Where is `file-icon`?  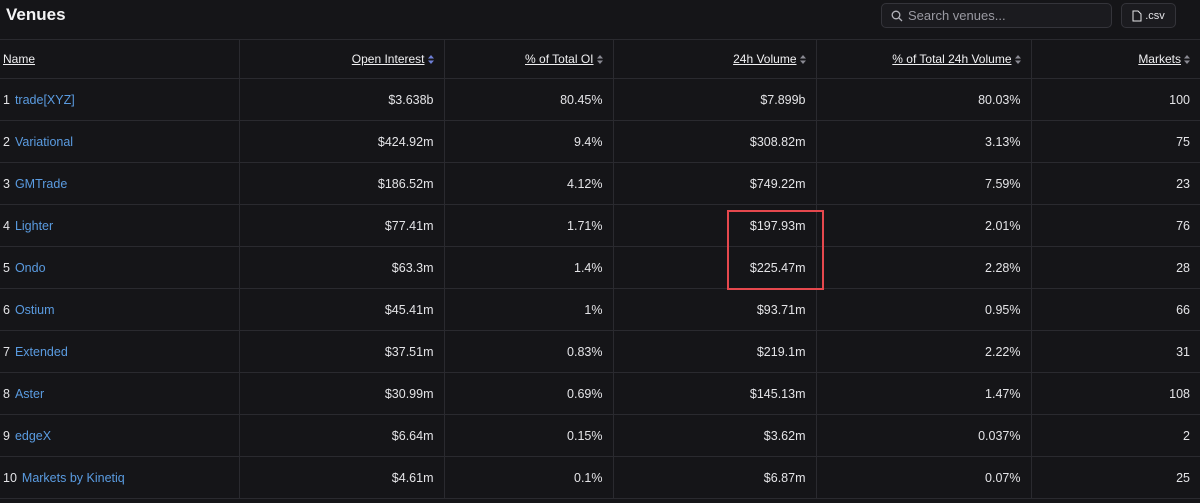 file-icon is located at coordinates (1137, 15).